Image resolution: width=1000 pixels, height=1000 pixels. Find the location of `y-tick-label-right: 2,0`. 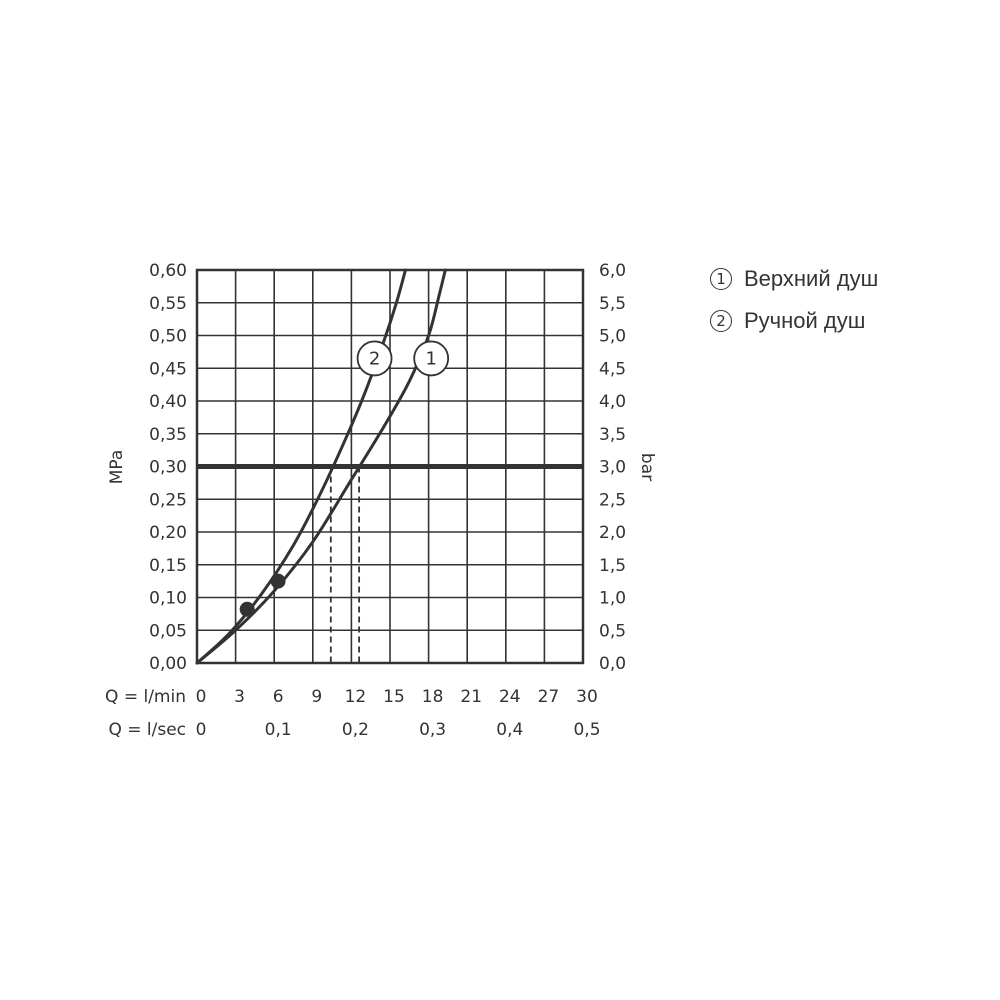

y-tick-label-right: 2,0 is located at coordinates (612, 533).